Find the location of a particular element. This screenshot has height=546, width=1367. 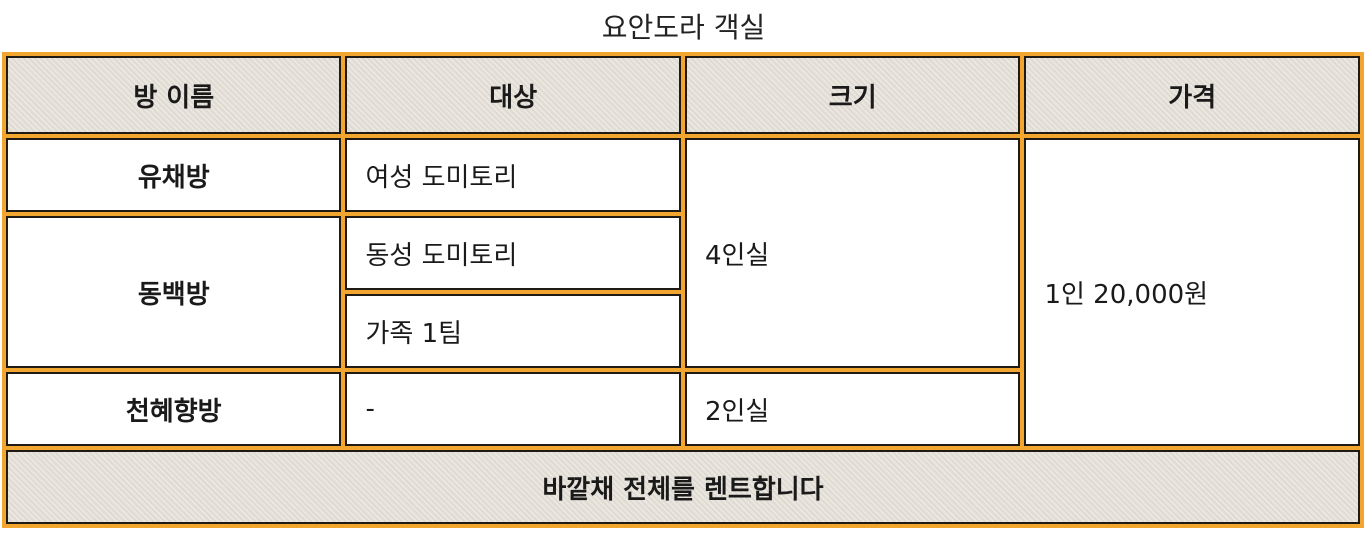

room-target-yuchae: 여성 도미토리 is located at coordinates (513, 175).